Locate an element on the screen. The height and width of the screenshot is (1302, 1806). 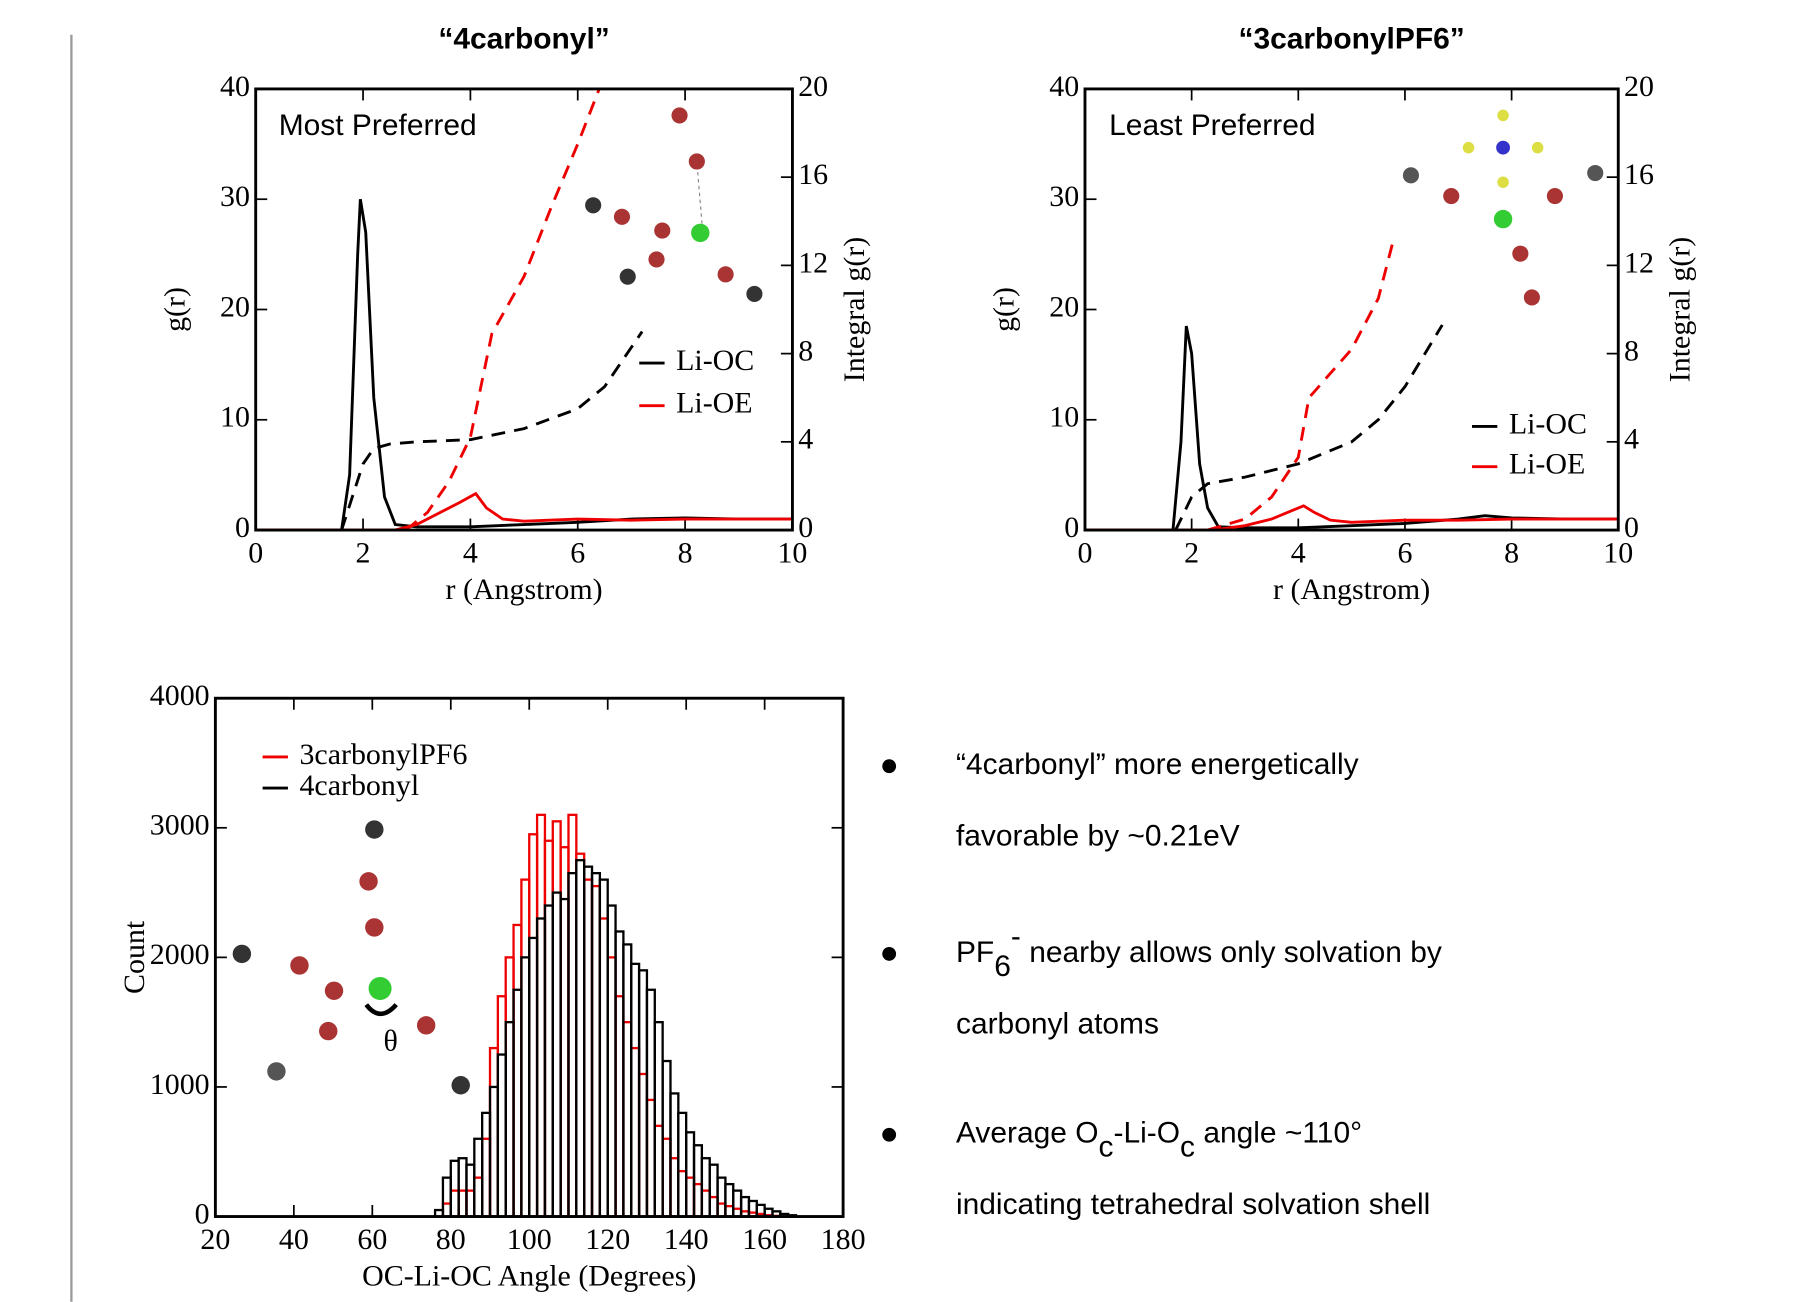
text-run: c is located at coordinates (1187, 1146).